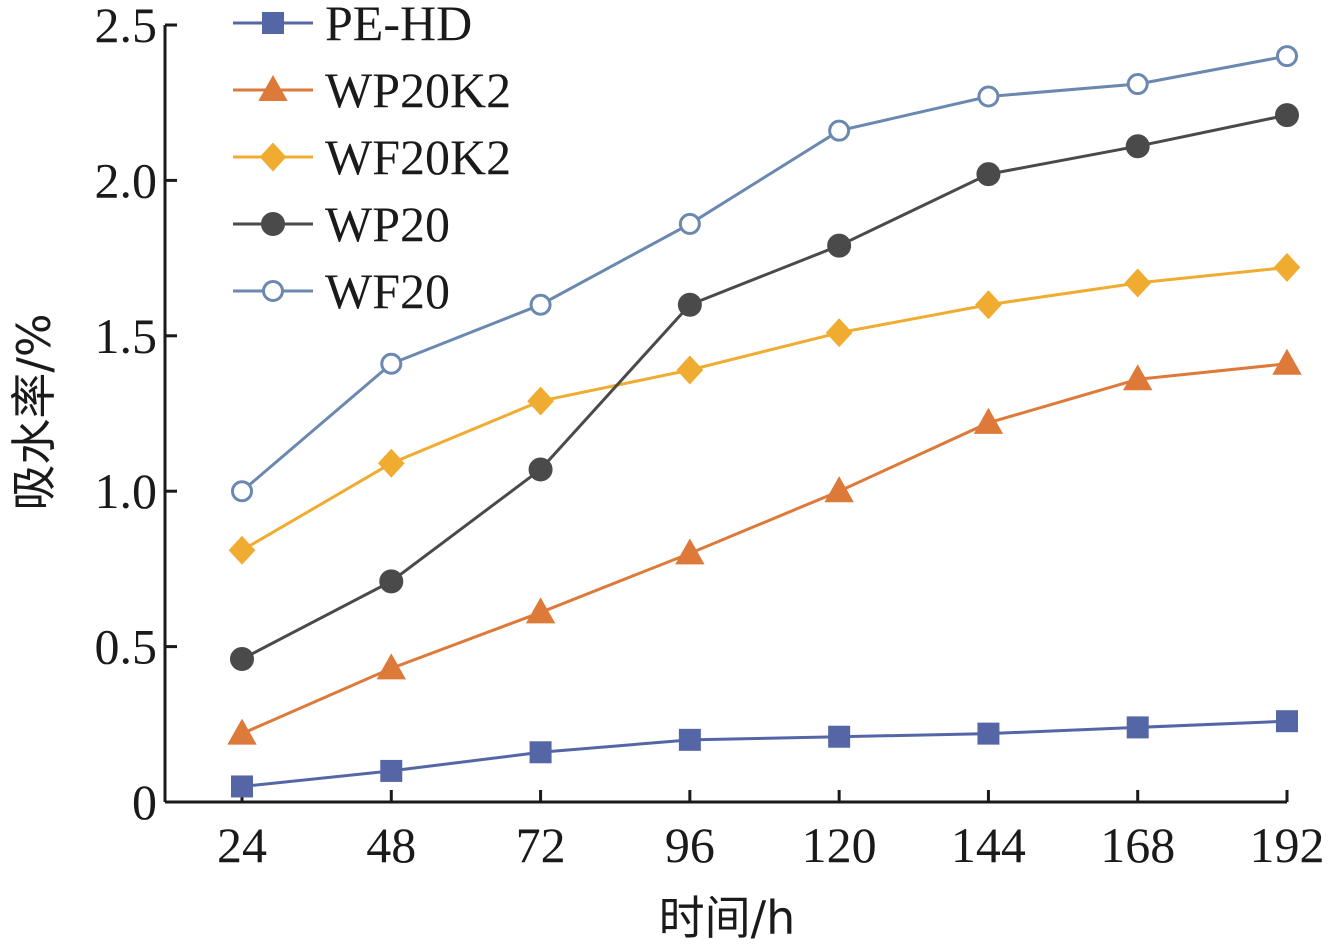  Describe the element at coordinates (988, 845) in the screenshot. I see `x-tick-label: 144` at that location.